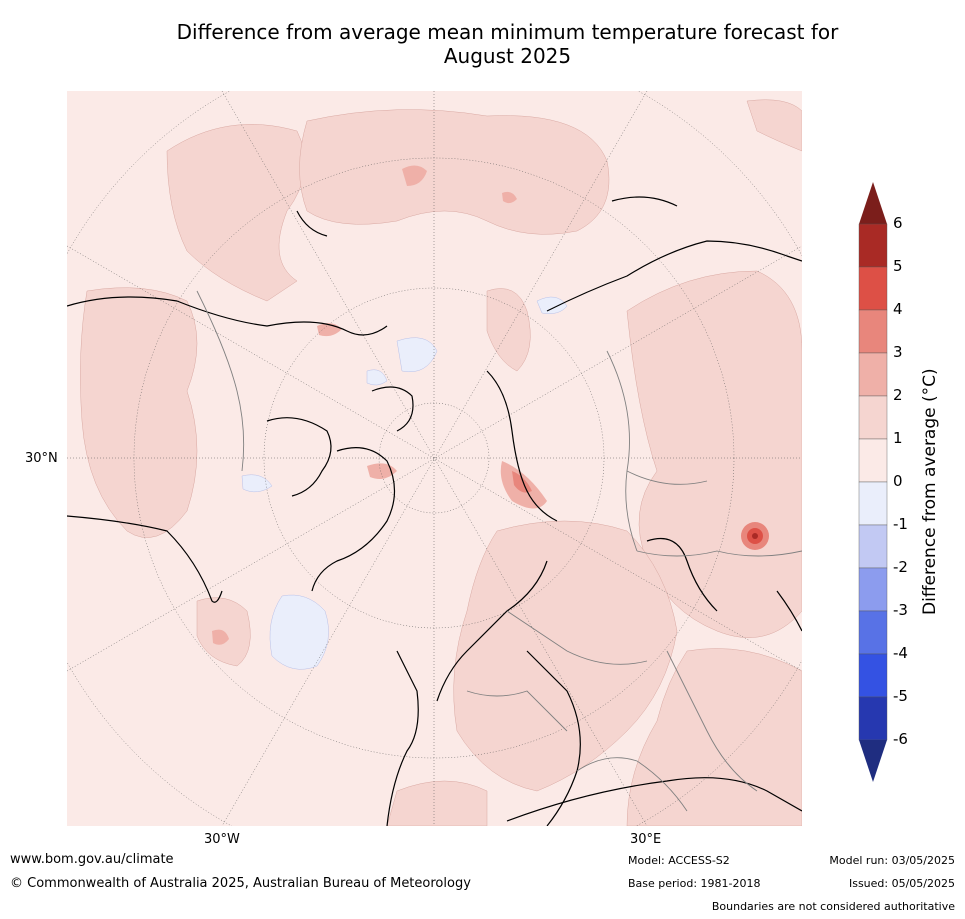  I want to click on website-url: www.bom.gov.au/climate, so click(92, 859).